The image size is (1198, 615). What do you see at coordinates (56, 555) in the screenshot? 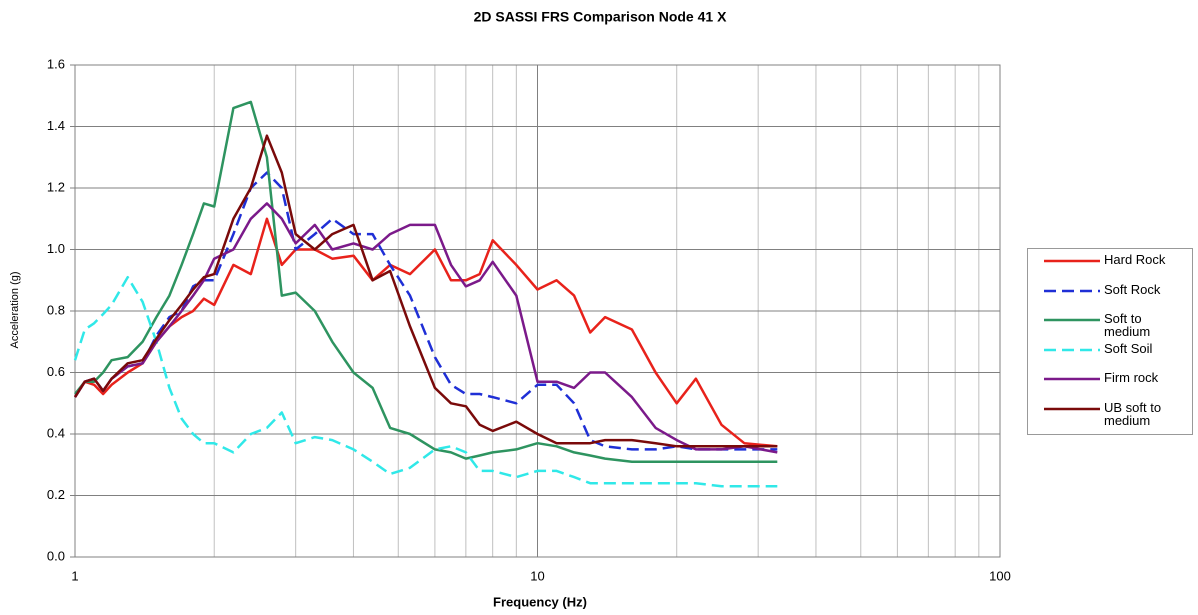
I see `y-tick-label: 0.0` at bounding box center [56, 555].